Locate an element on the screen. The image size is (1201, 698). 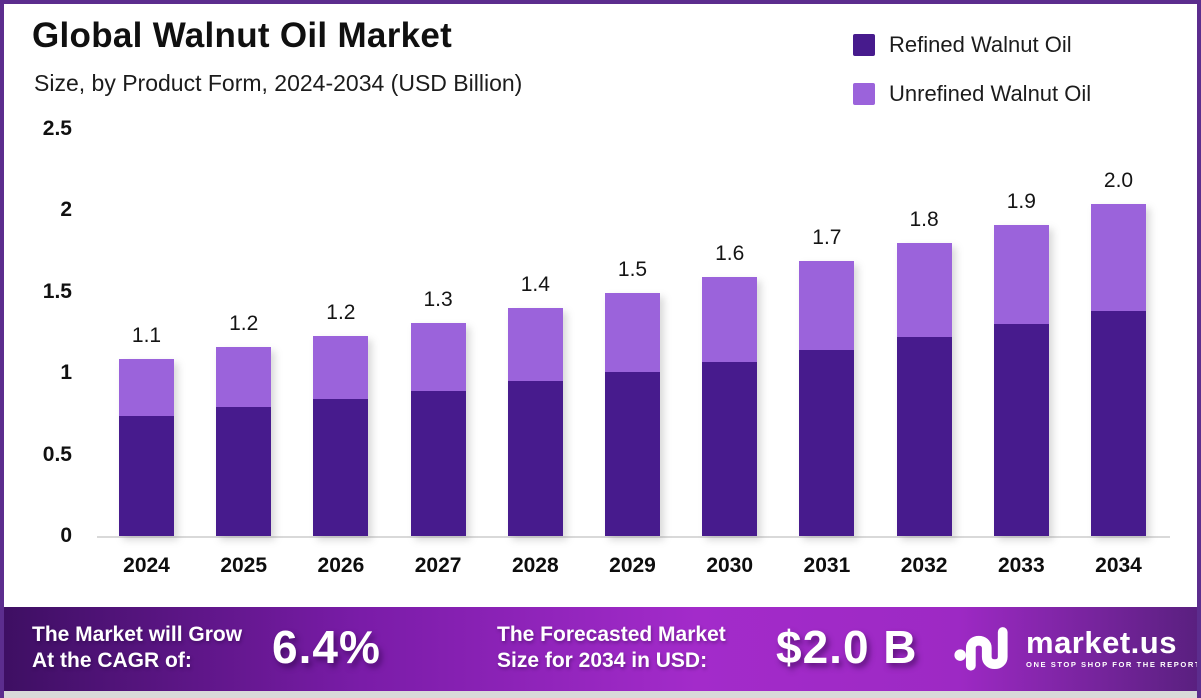
x-axis-label: 2031 is located at coordinates (827, 565).